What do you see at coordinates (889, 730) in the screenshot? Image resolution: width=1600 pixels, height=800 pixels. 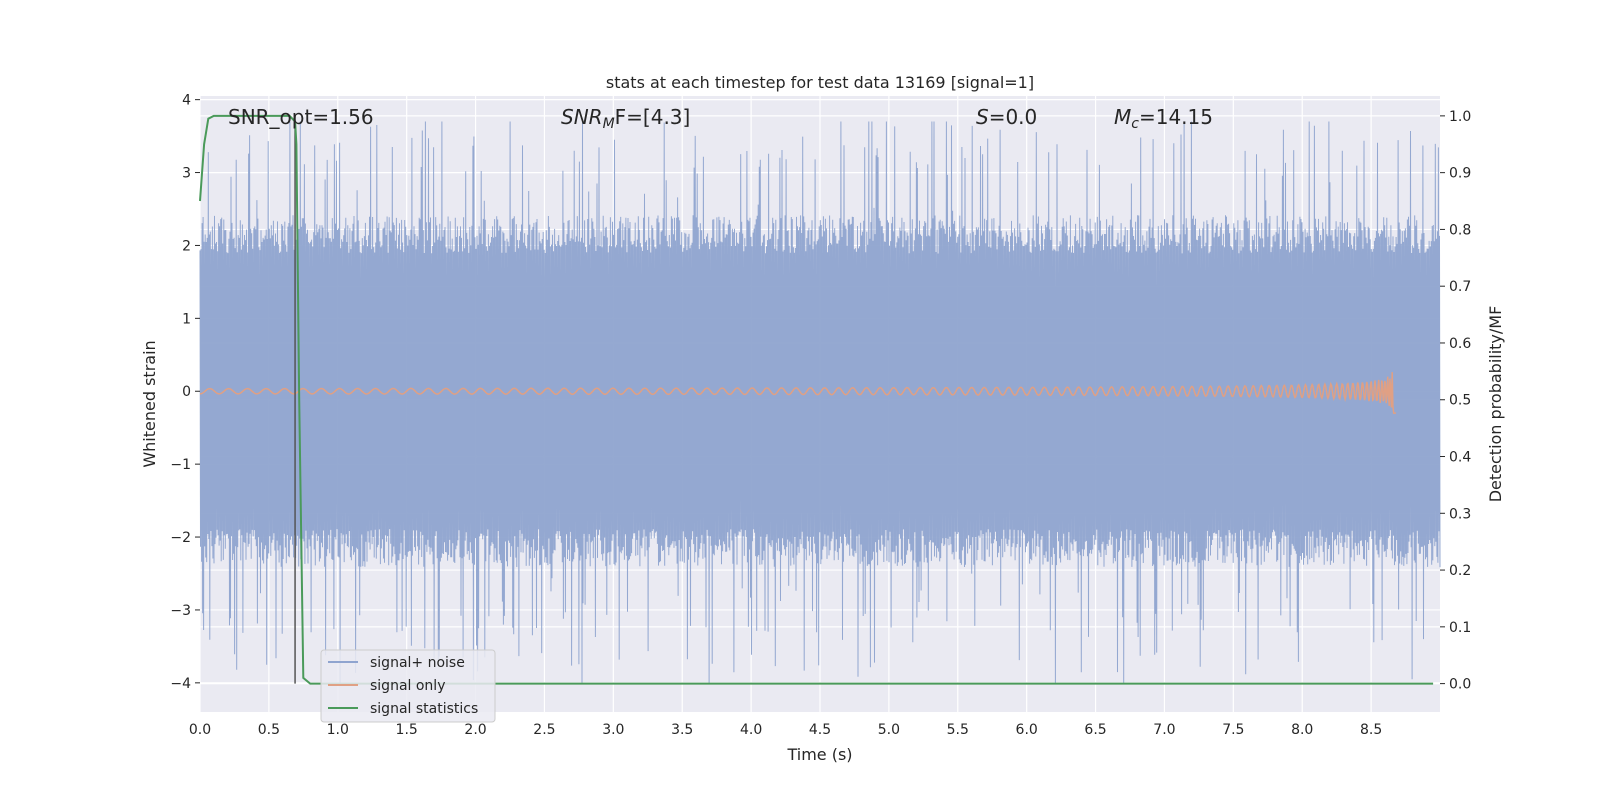 I see `x-tick-label: 5.0` at bounding box center [889, 730].